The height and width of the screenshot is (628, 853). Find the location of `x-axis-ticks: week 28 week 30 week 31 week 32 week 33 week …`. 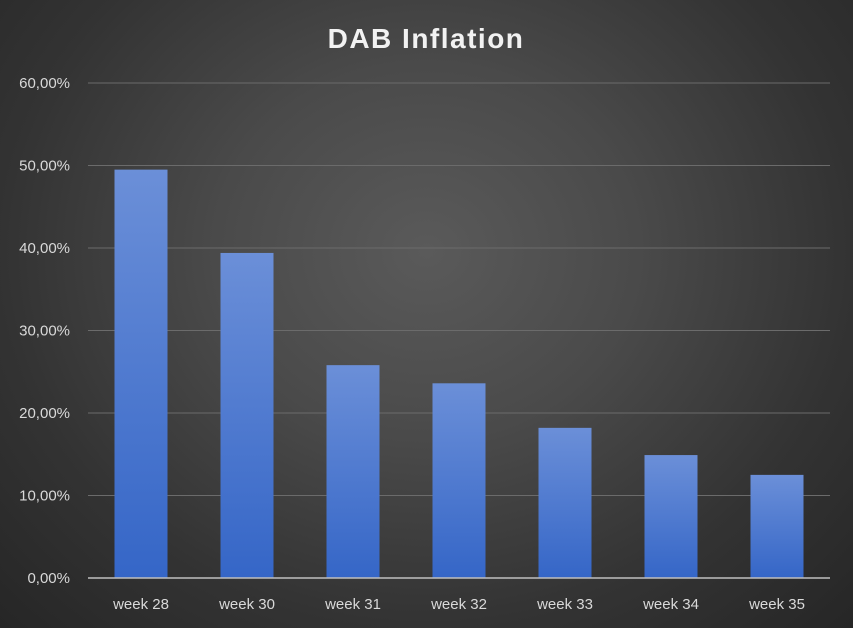

x-axis-ticks: week 28 week 30 week 31 week 32 week 33 week … is located at coordinates (458, 604).